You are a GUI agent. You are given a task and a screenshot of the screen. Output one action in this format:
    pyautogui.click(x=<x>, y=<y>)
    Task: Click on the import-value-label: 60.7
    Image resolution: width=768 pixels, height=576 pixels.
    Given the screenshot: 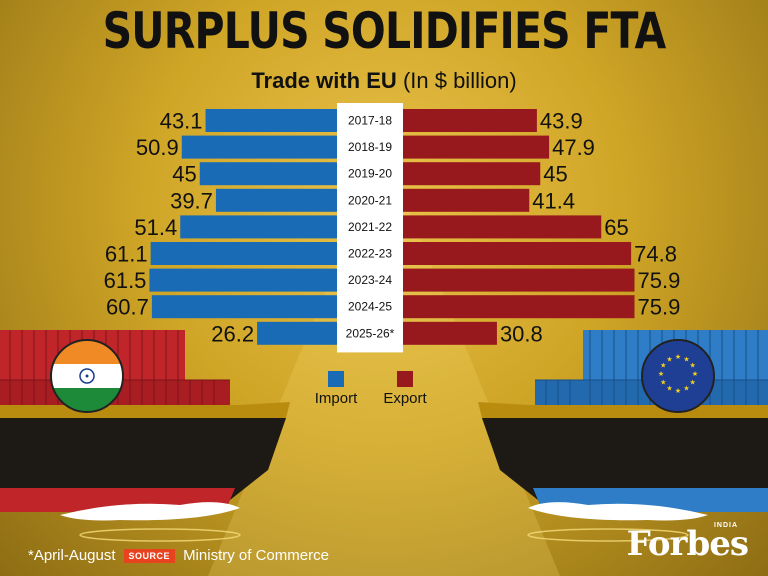 What is the action you would take?
    pyautogui.click(x=127, y=307)
    